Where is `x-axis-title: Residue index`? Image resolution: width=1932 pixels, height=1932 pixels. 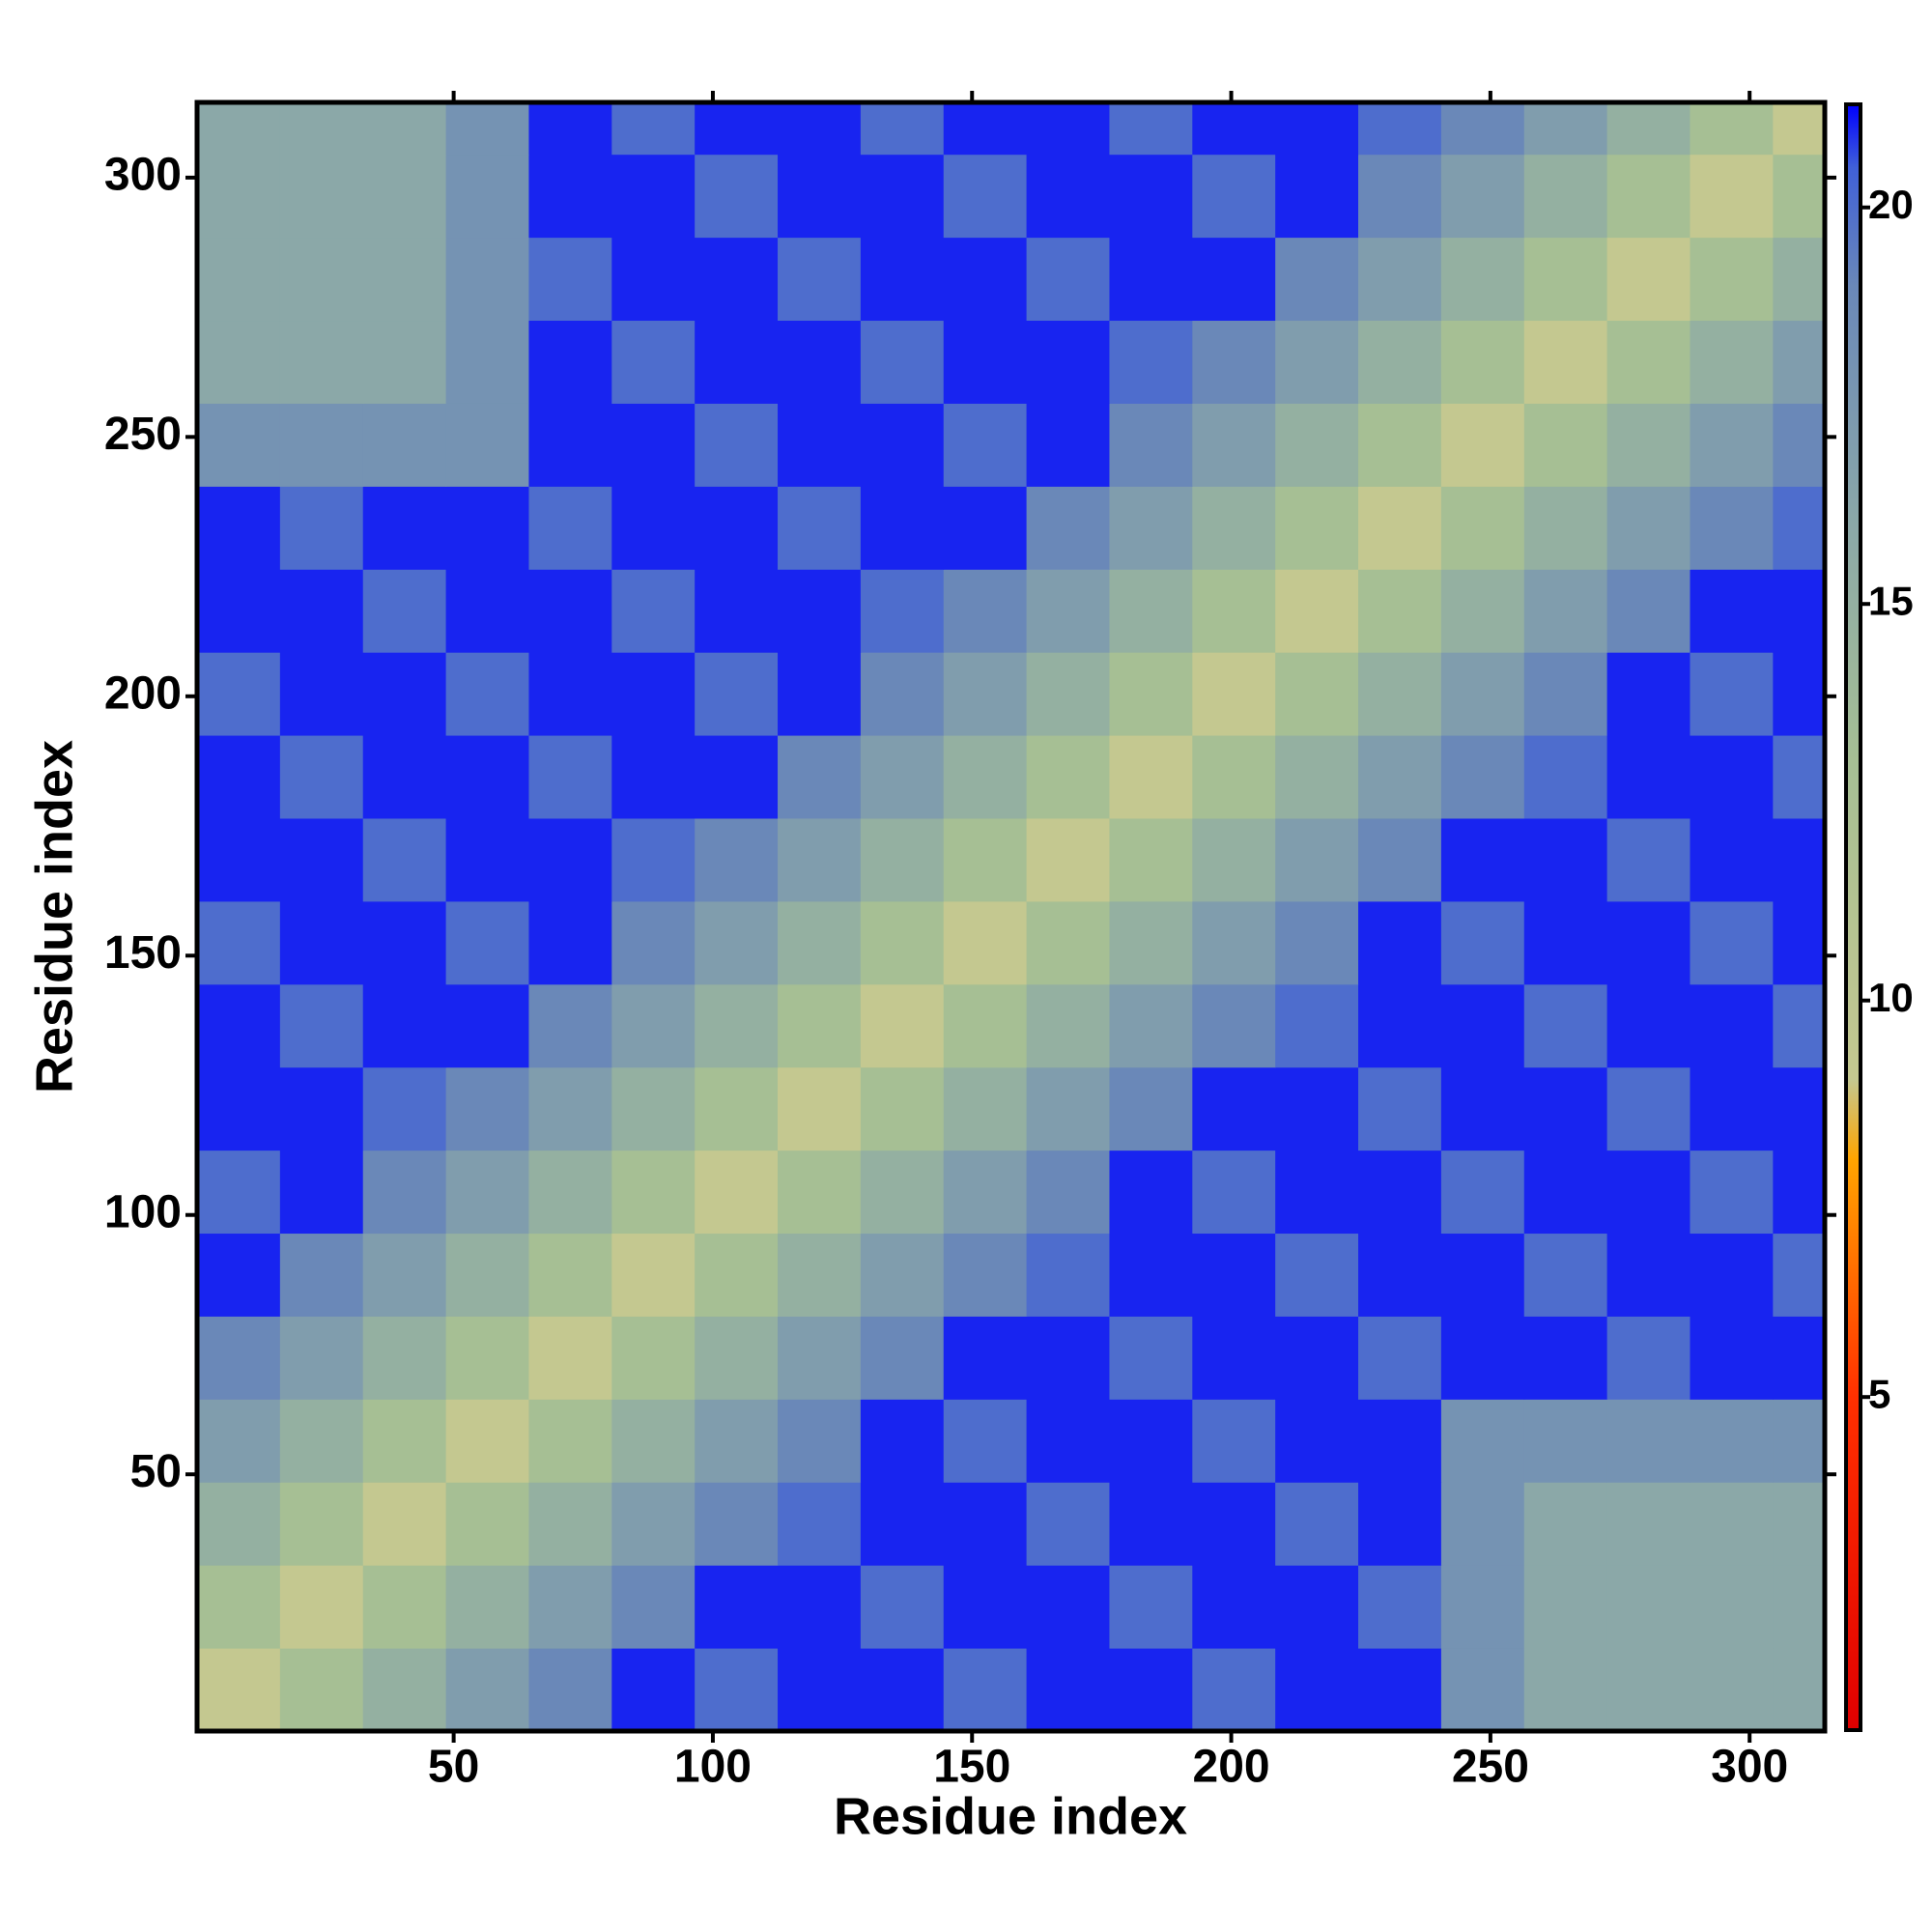
x-axis-title: Residue index is located at coordinates (1011, 1816).